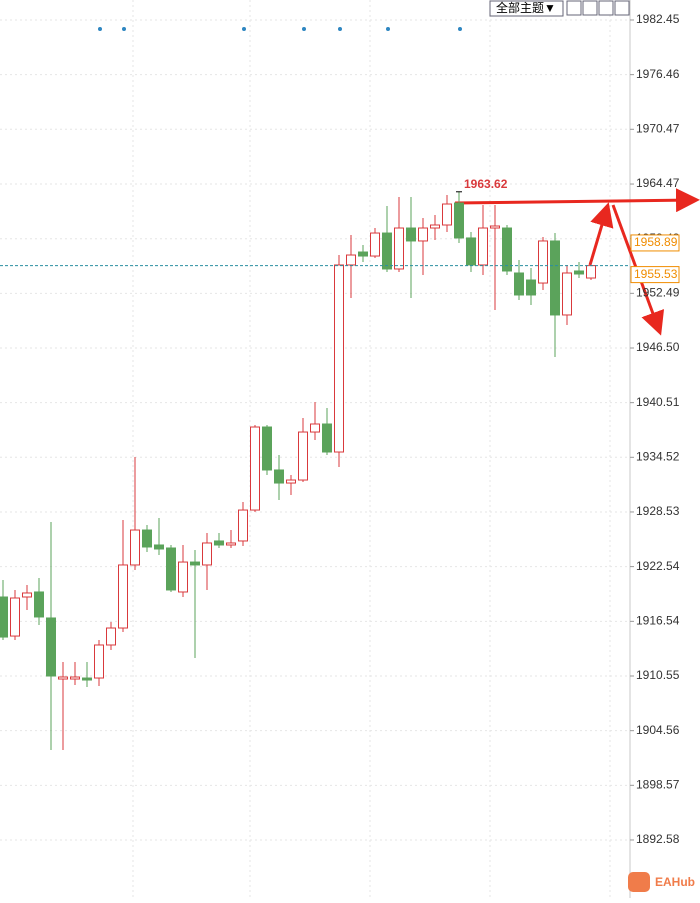 The width and height of the screenshot is (700, 903). Describe the element at coordinates (658, 19) in the screenshot. I see `y-tick-label: 1982.45` at that location.